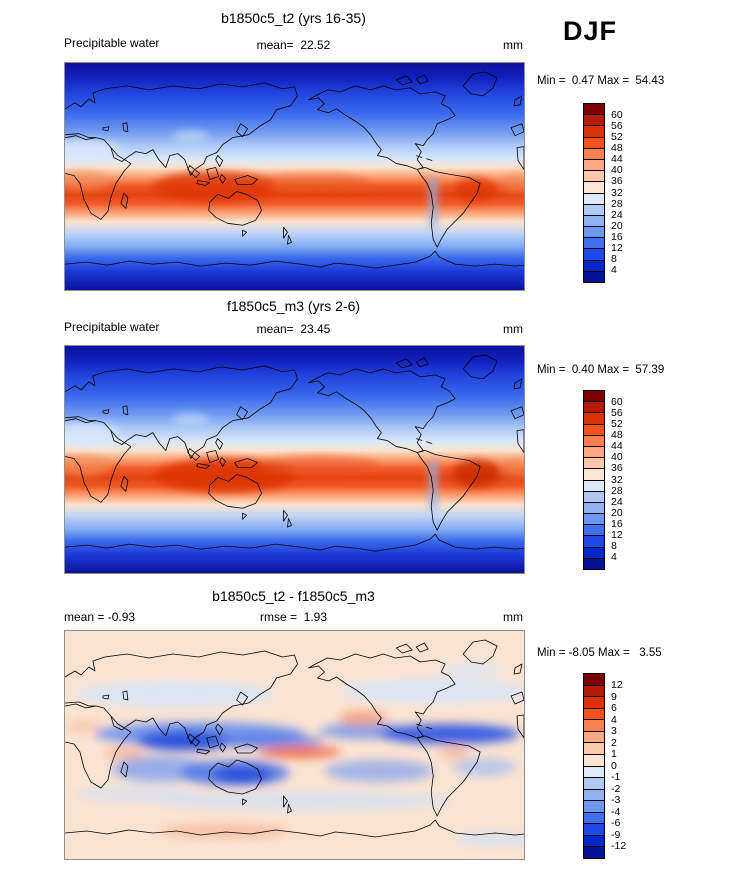 This screenshot has width=733, height=872. Describe the element at coordinates (590, 31) in the screenshot. I see `season-label: DJF` at that location.